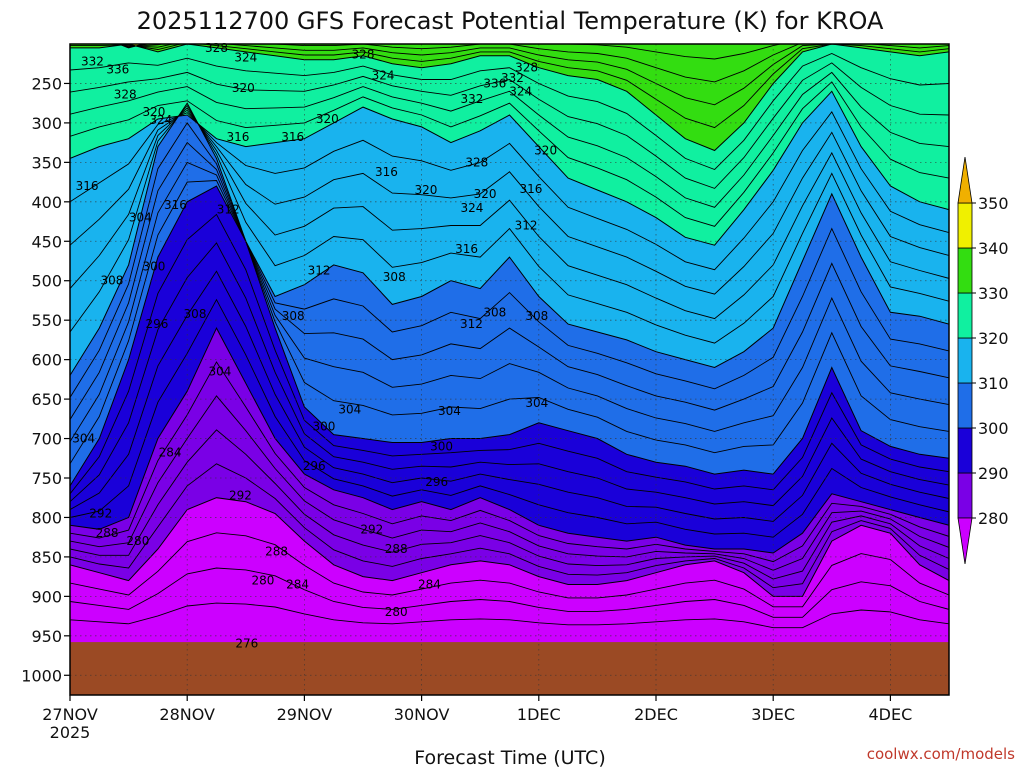  Describe the element at coordinates (46, 281) in the screenshot. I see `y-tick-label: 500` at that location.